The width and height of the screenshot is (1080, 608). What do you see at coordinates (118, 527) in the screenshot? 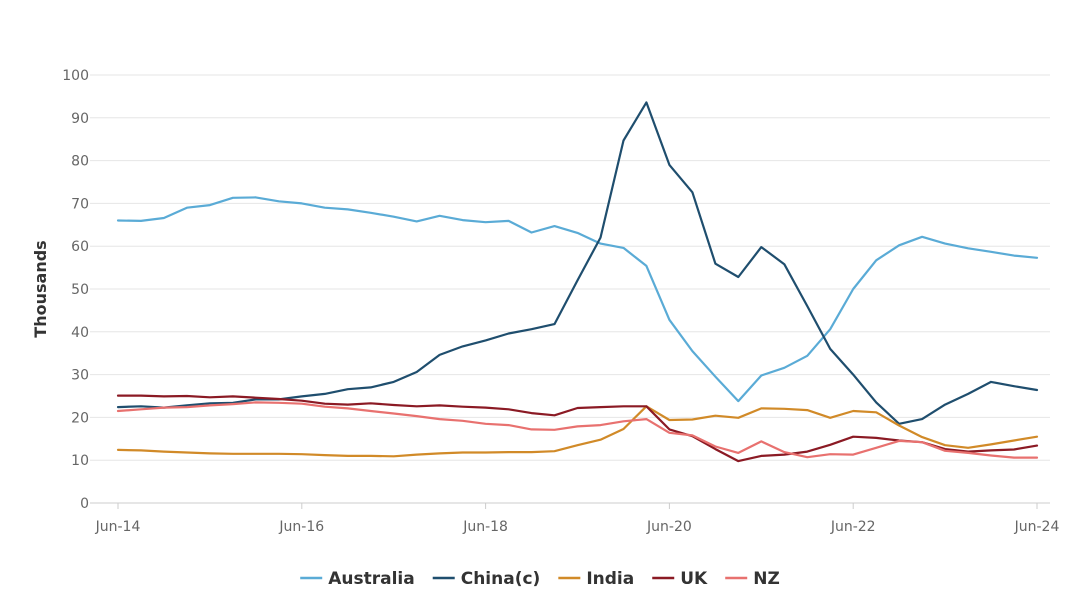
I see `x-tick-label: Jun-14` at bounding box center [118, 527].